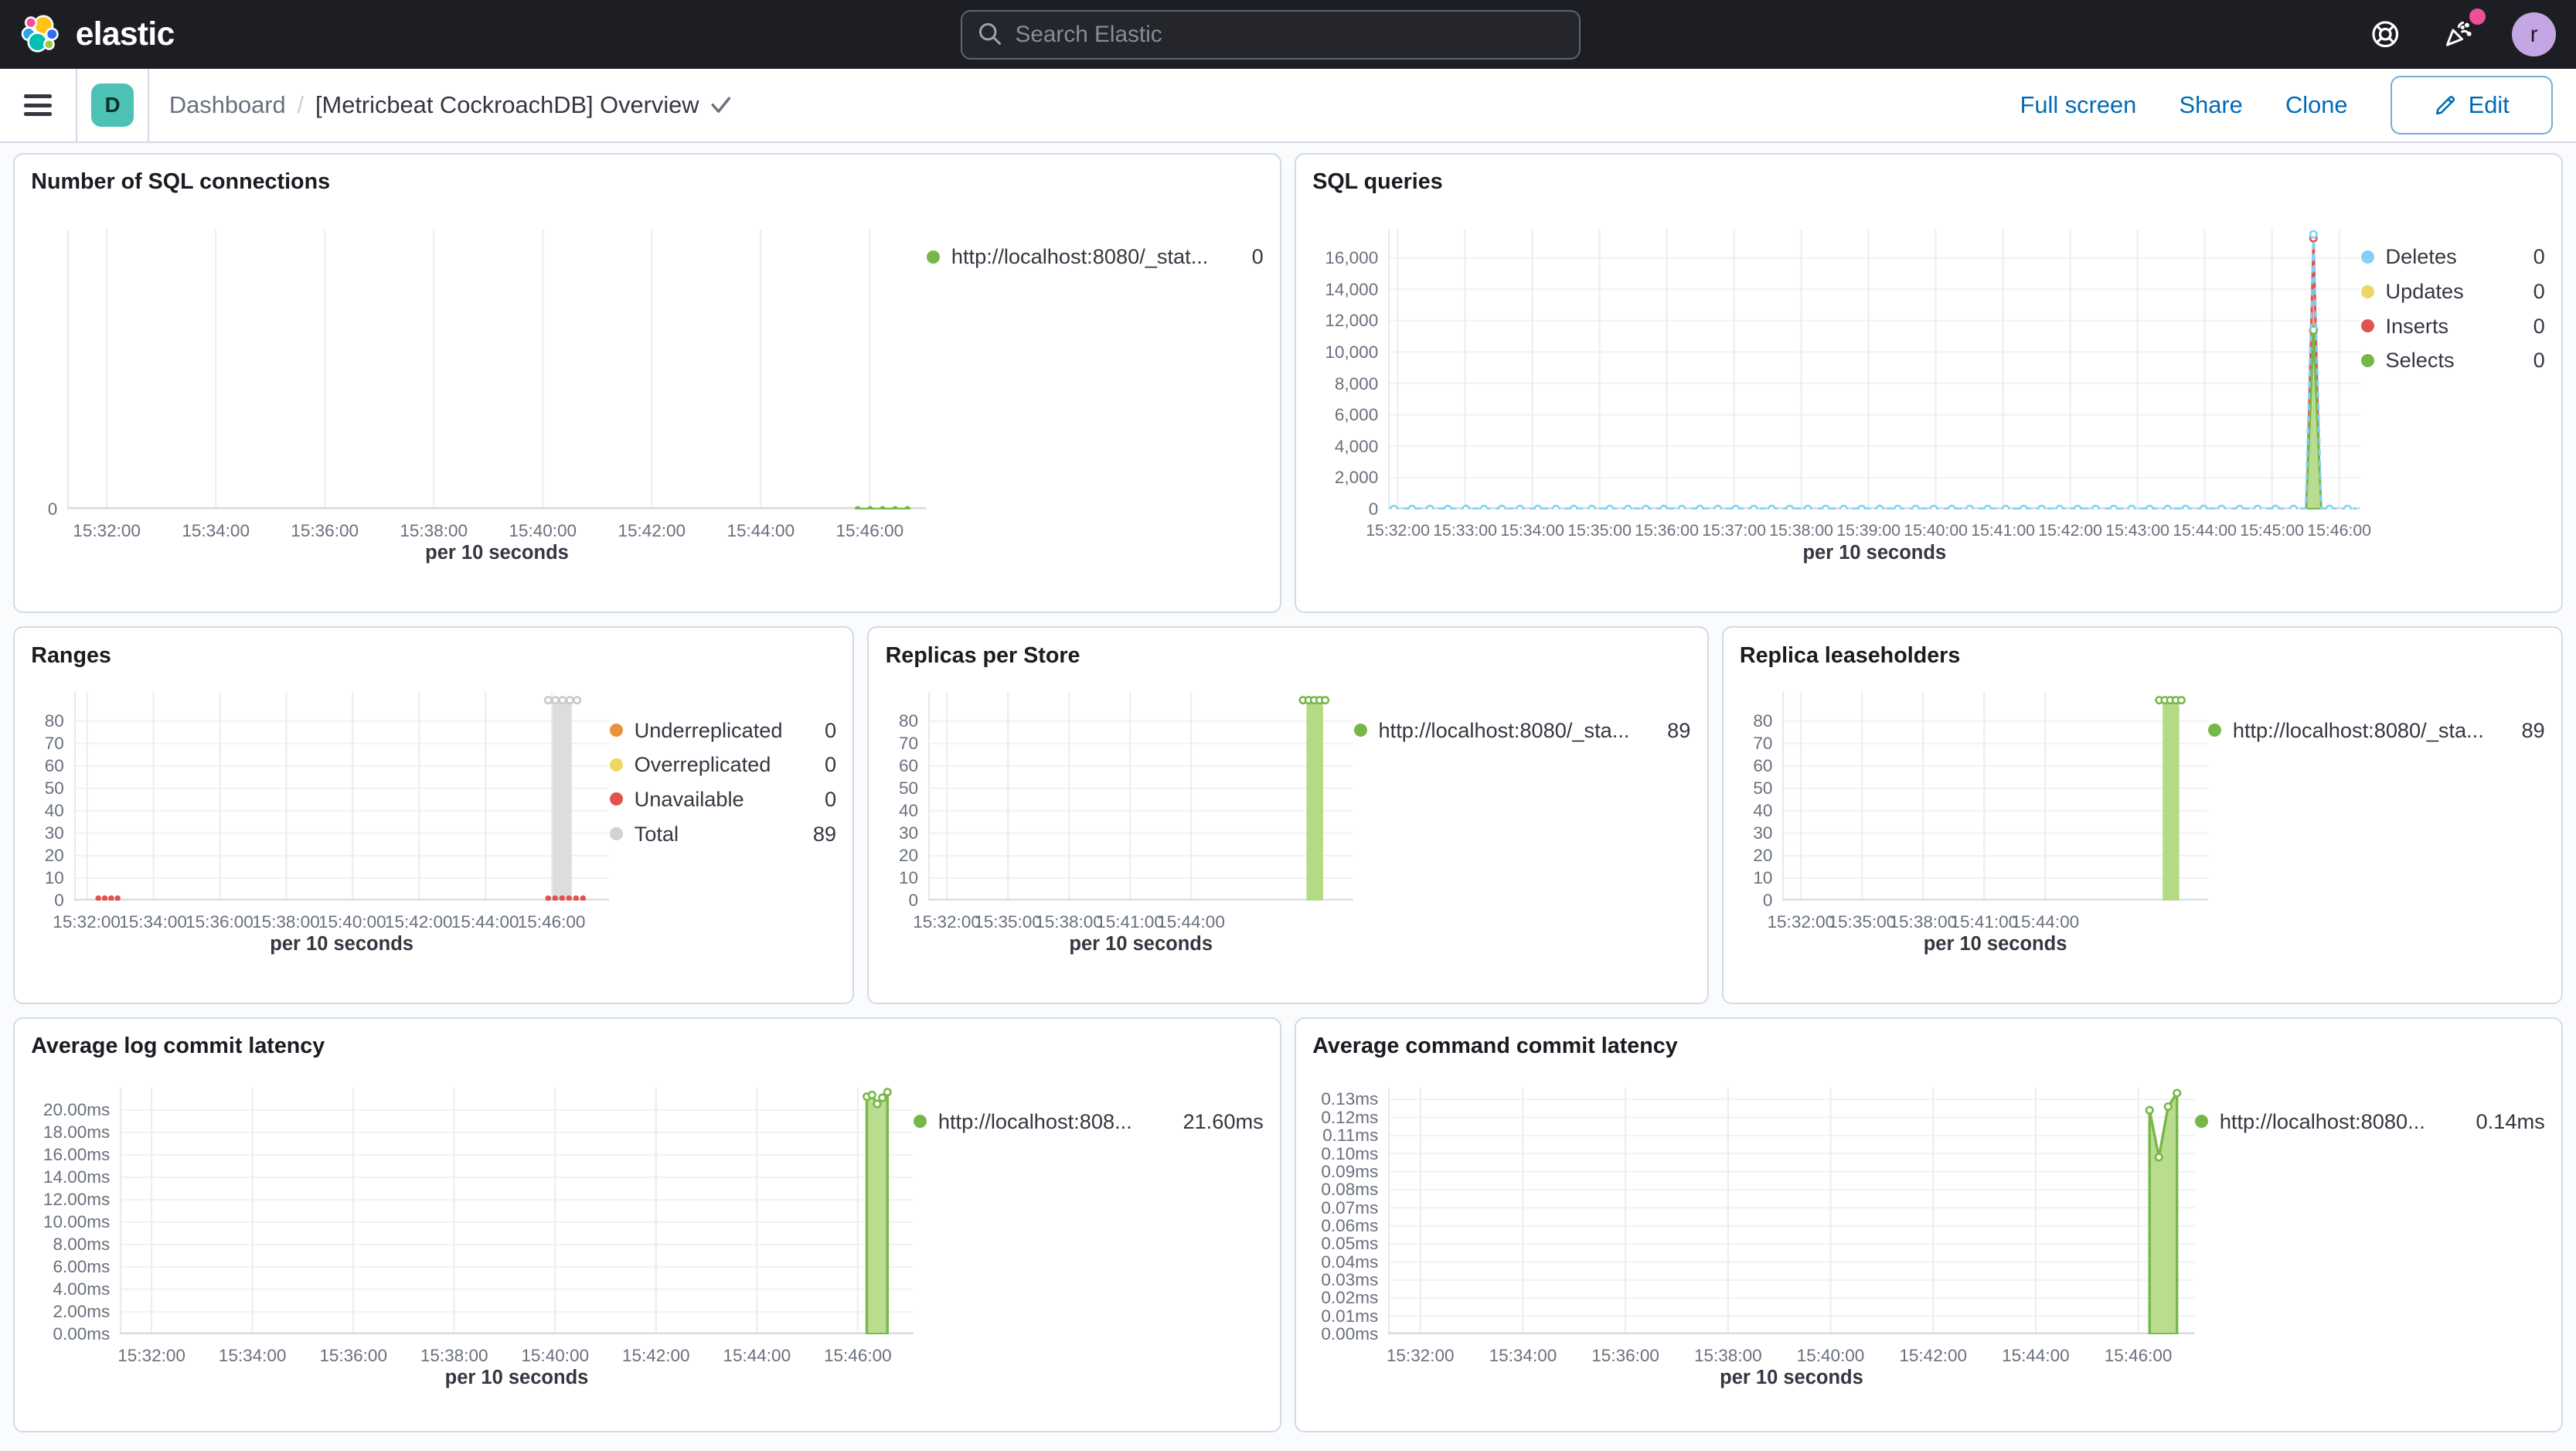 This screenshot has height=1451, width=2576. Describe the element at coordinates (2385, 34) in the screenshot. I see `help-icon` at that location.